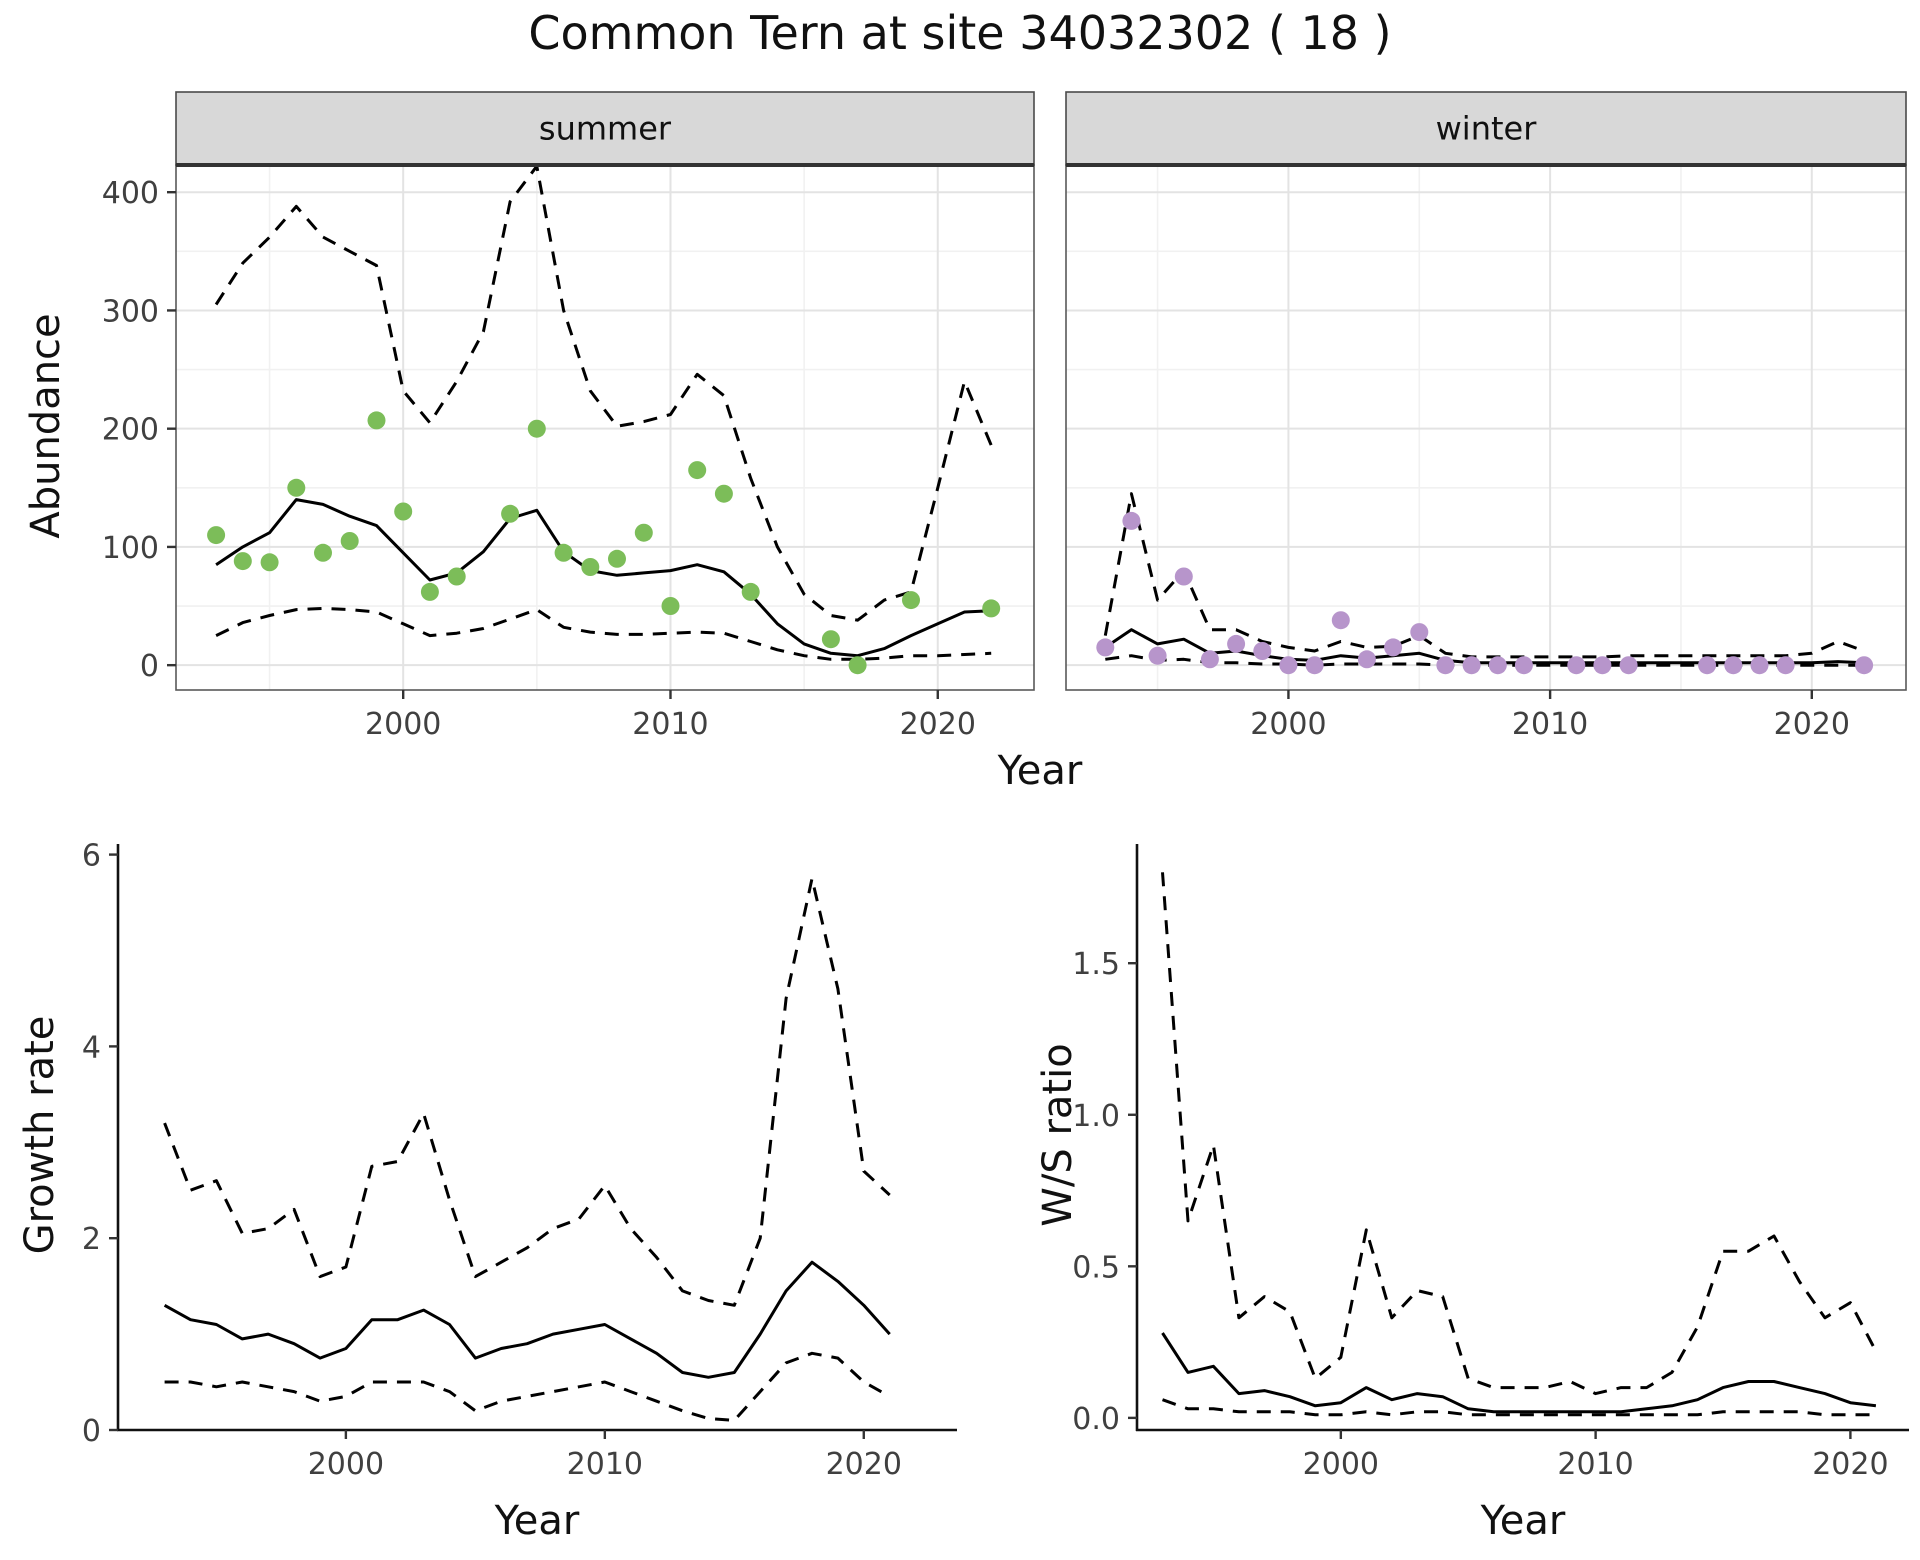 This screenshot has width=1920, height=1560. What do you see at coordinates (91, 1239) in the screenshot?
I see `growth_rate-y-tick-label: 2` at bounding box center [91, 1239].